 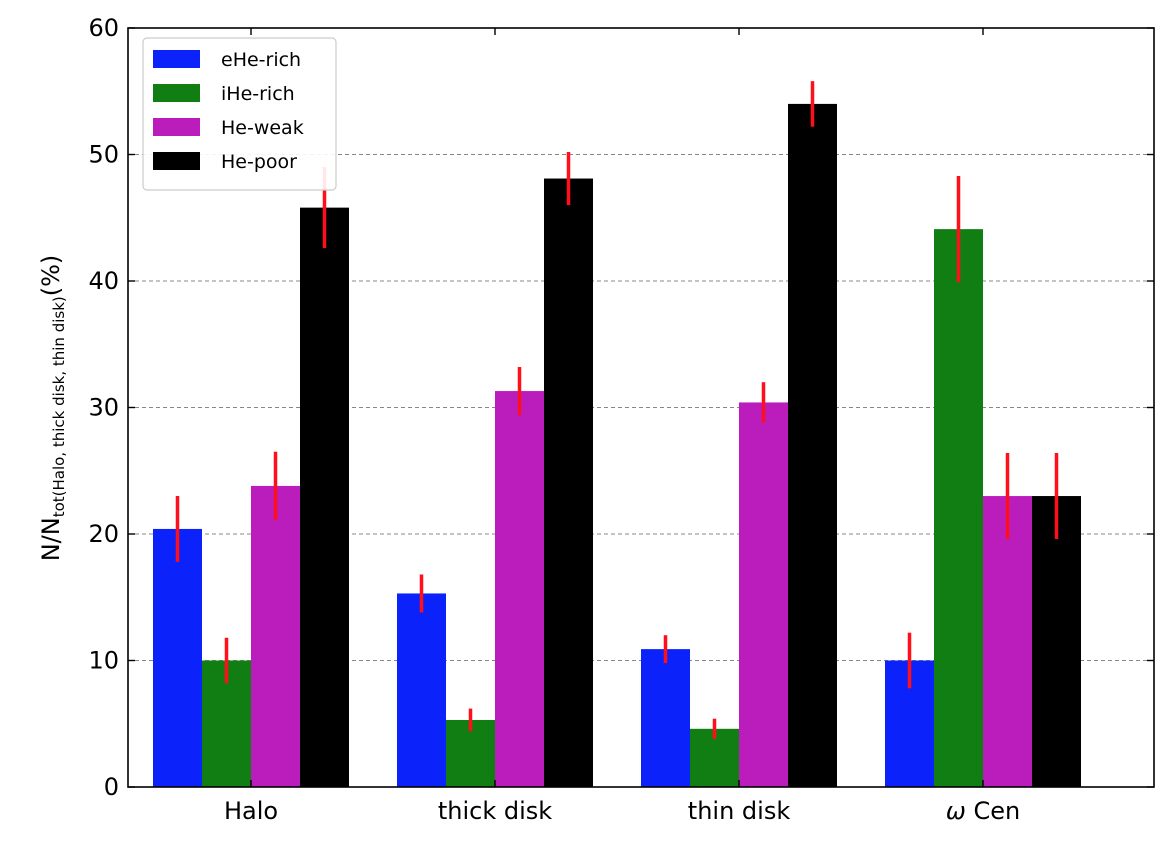 What do you see at coordinates (495, 811) in the screenshot?
I see `x-tick-label: thick disk` at bounding box center [495, 811].